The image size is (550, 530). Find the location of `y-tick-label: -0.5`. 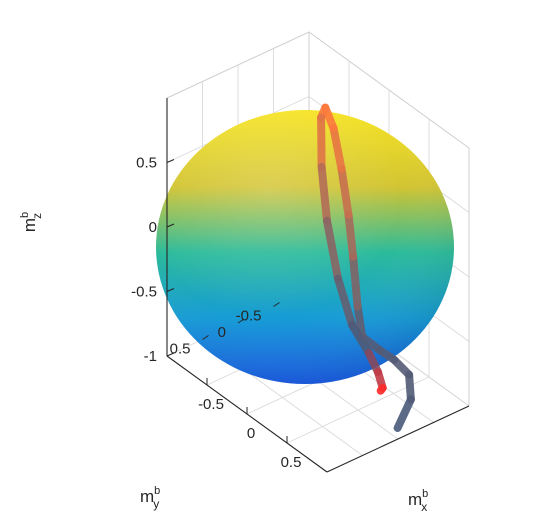

y-tick-label: -0.5 is located at coordinates (249, 316).